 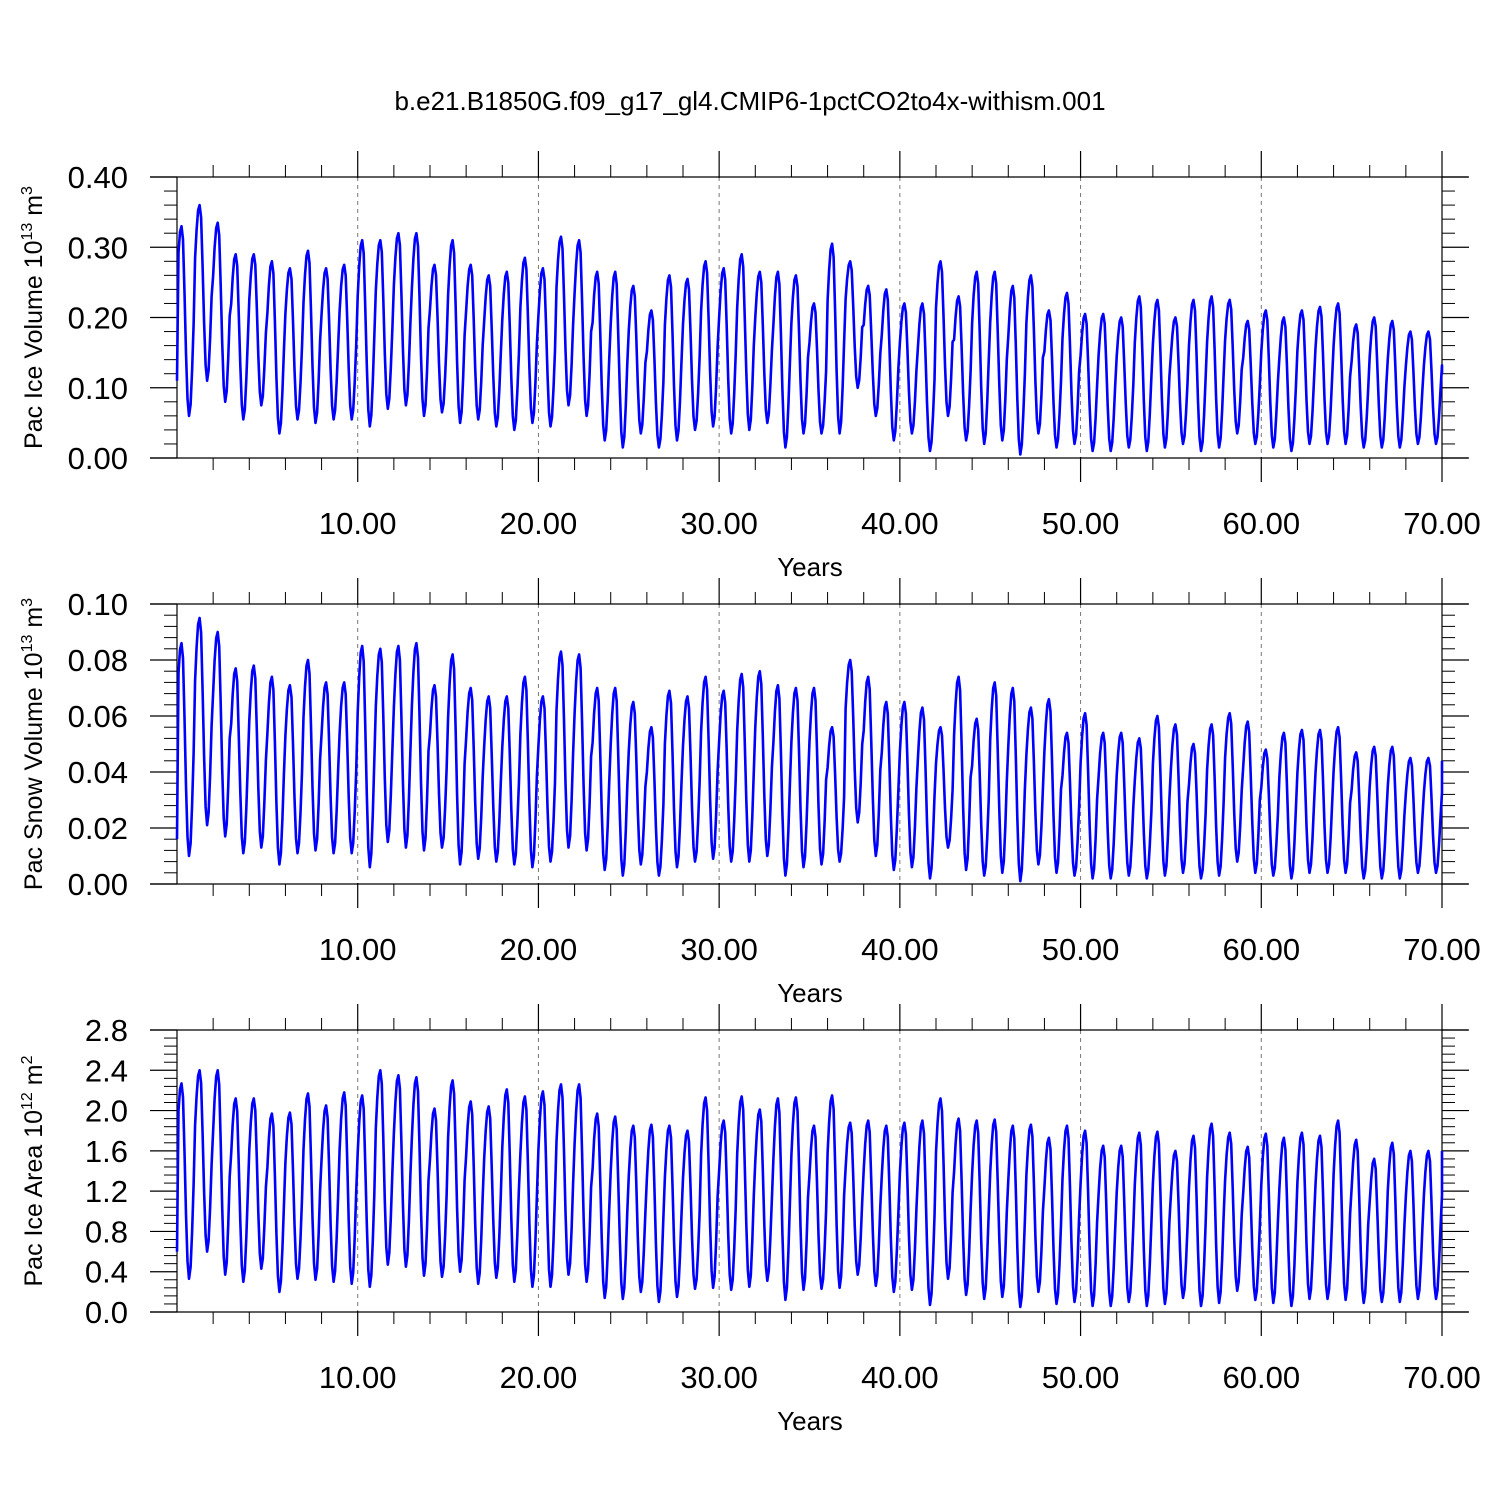 I want to click on y-axis-label-part: Pac Ice Area 10, so click(x=34, y=1198).